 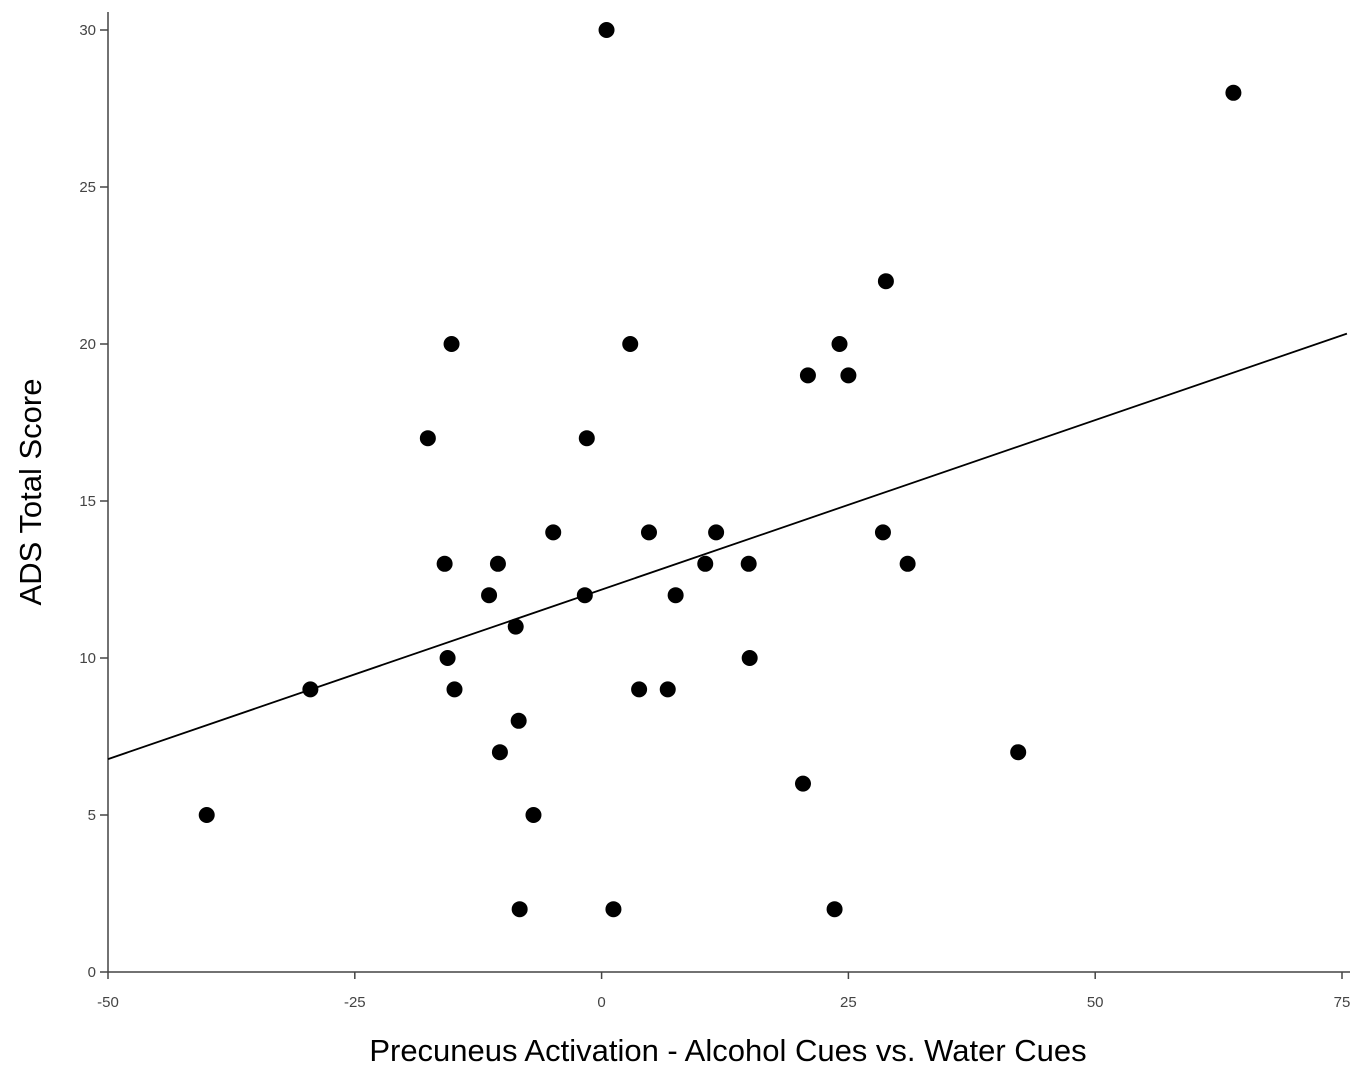 What do you see at coordinates (30, 492) in the screenshot?
I see `y-axis-title: ADS Total Score` at bounding box center [30, 492].